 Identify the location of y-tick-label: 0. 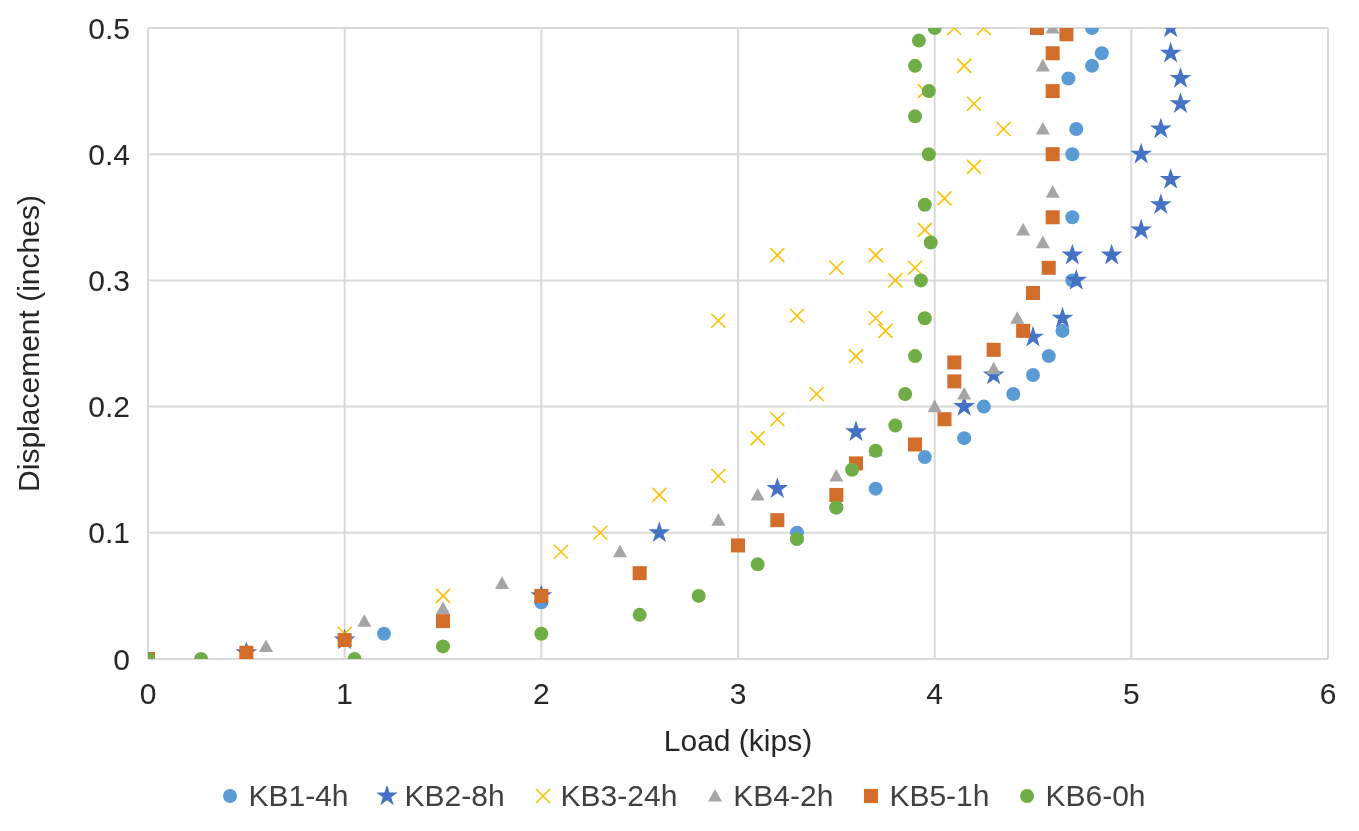
(121, 659).